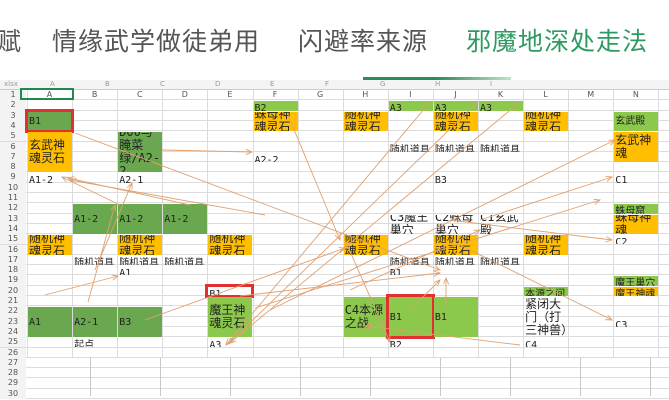 Image resolution: width=669 pixels, height=400 pixels. I want to click on cell-n3-n4: 玄武殿, so click(636, 121).